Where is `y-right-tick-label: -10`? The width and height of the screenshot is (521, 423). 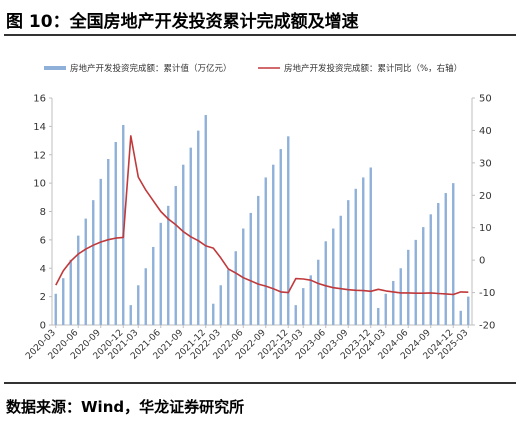
y-right-tick-label: -10 is located at coordinates (487, 293).